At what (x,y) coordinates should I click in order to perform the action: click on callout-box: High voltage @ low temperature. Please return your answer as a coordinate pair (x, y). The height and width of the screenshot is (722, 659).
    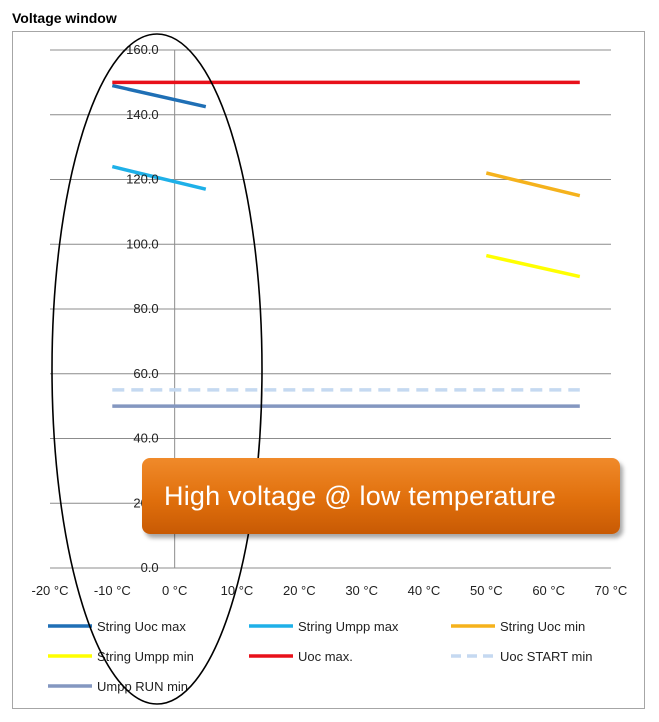
    Looking at the image, I should click on (381, 496).